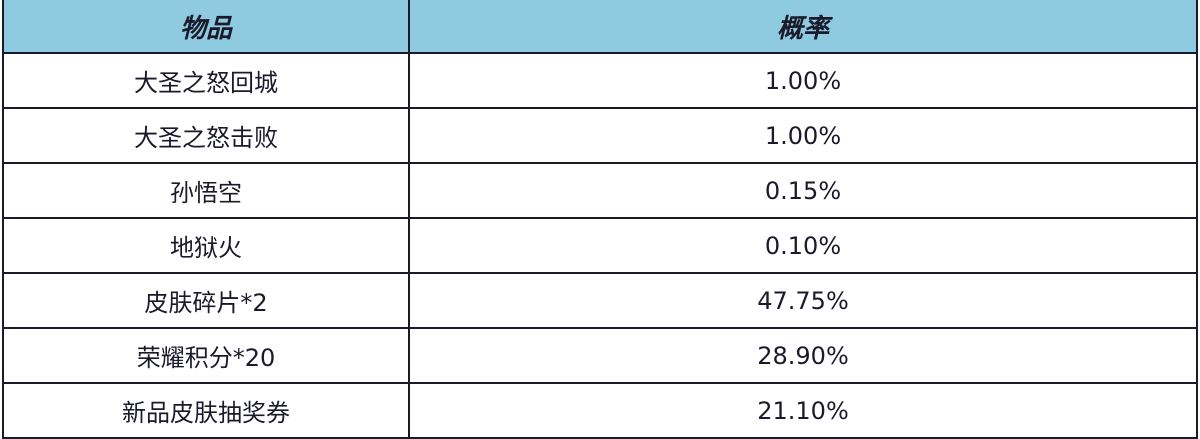 The width and height of the screenshot is (1200, 439). Describe the element at coordinates (206, 300) in the screenshot. I see `item-cell: 皮肤碎片*2` at that location.